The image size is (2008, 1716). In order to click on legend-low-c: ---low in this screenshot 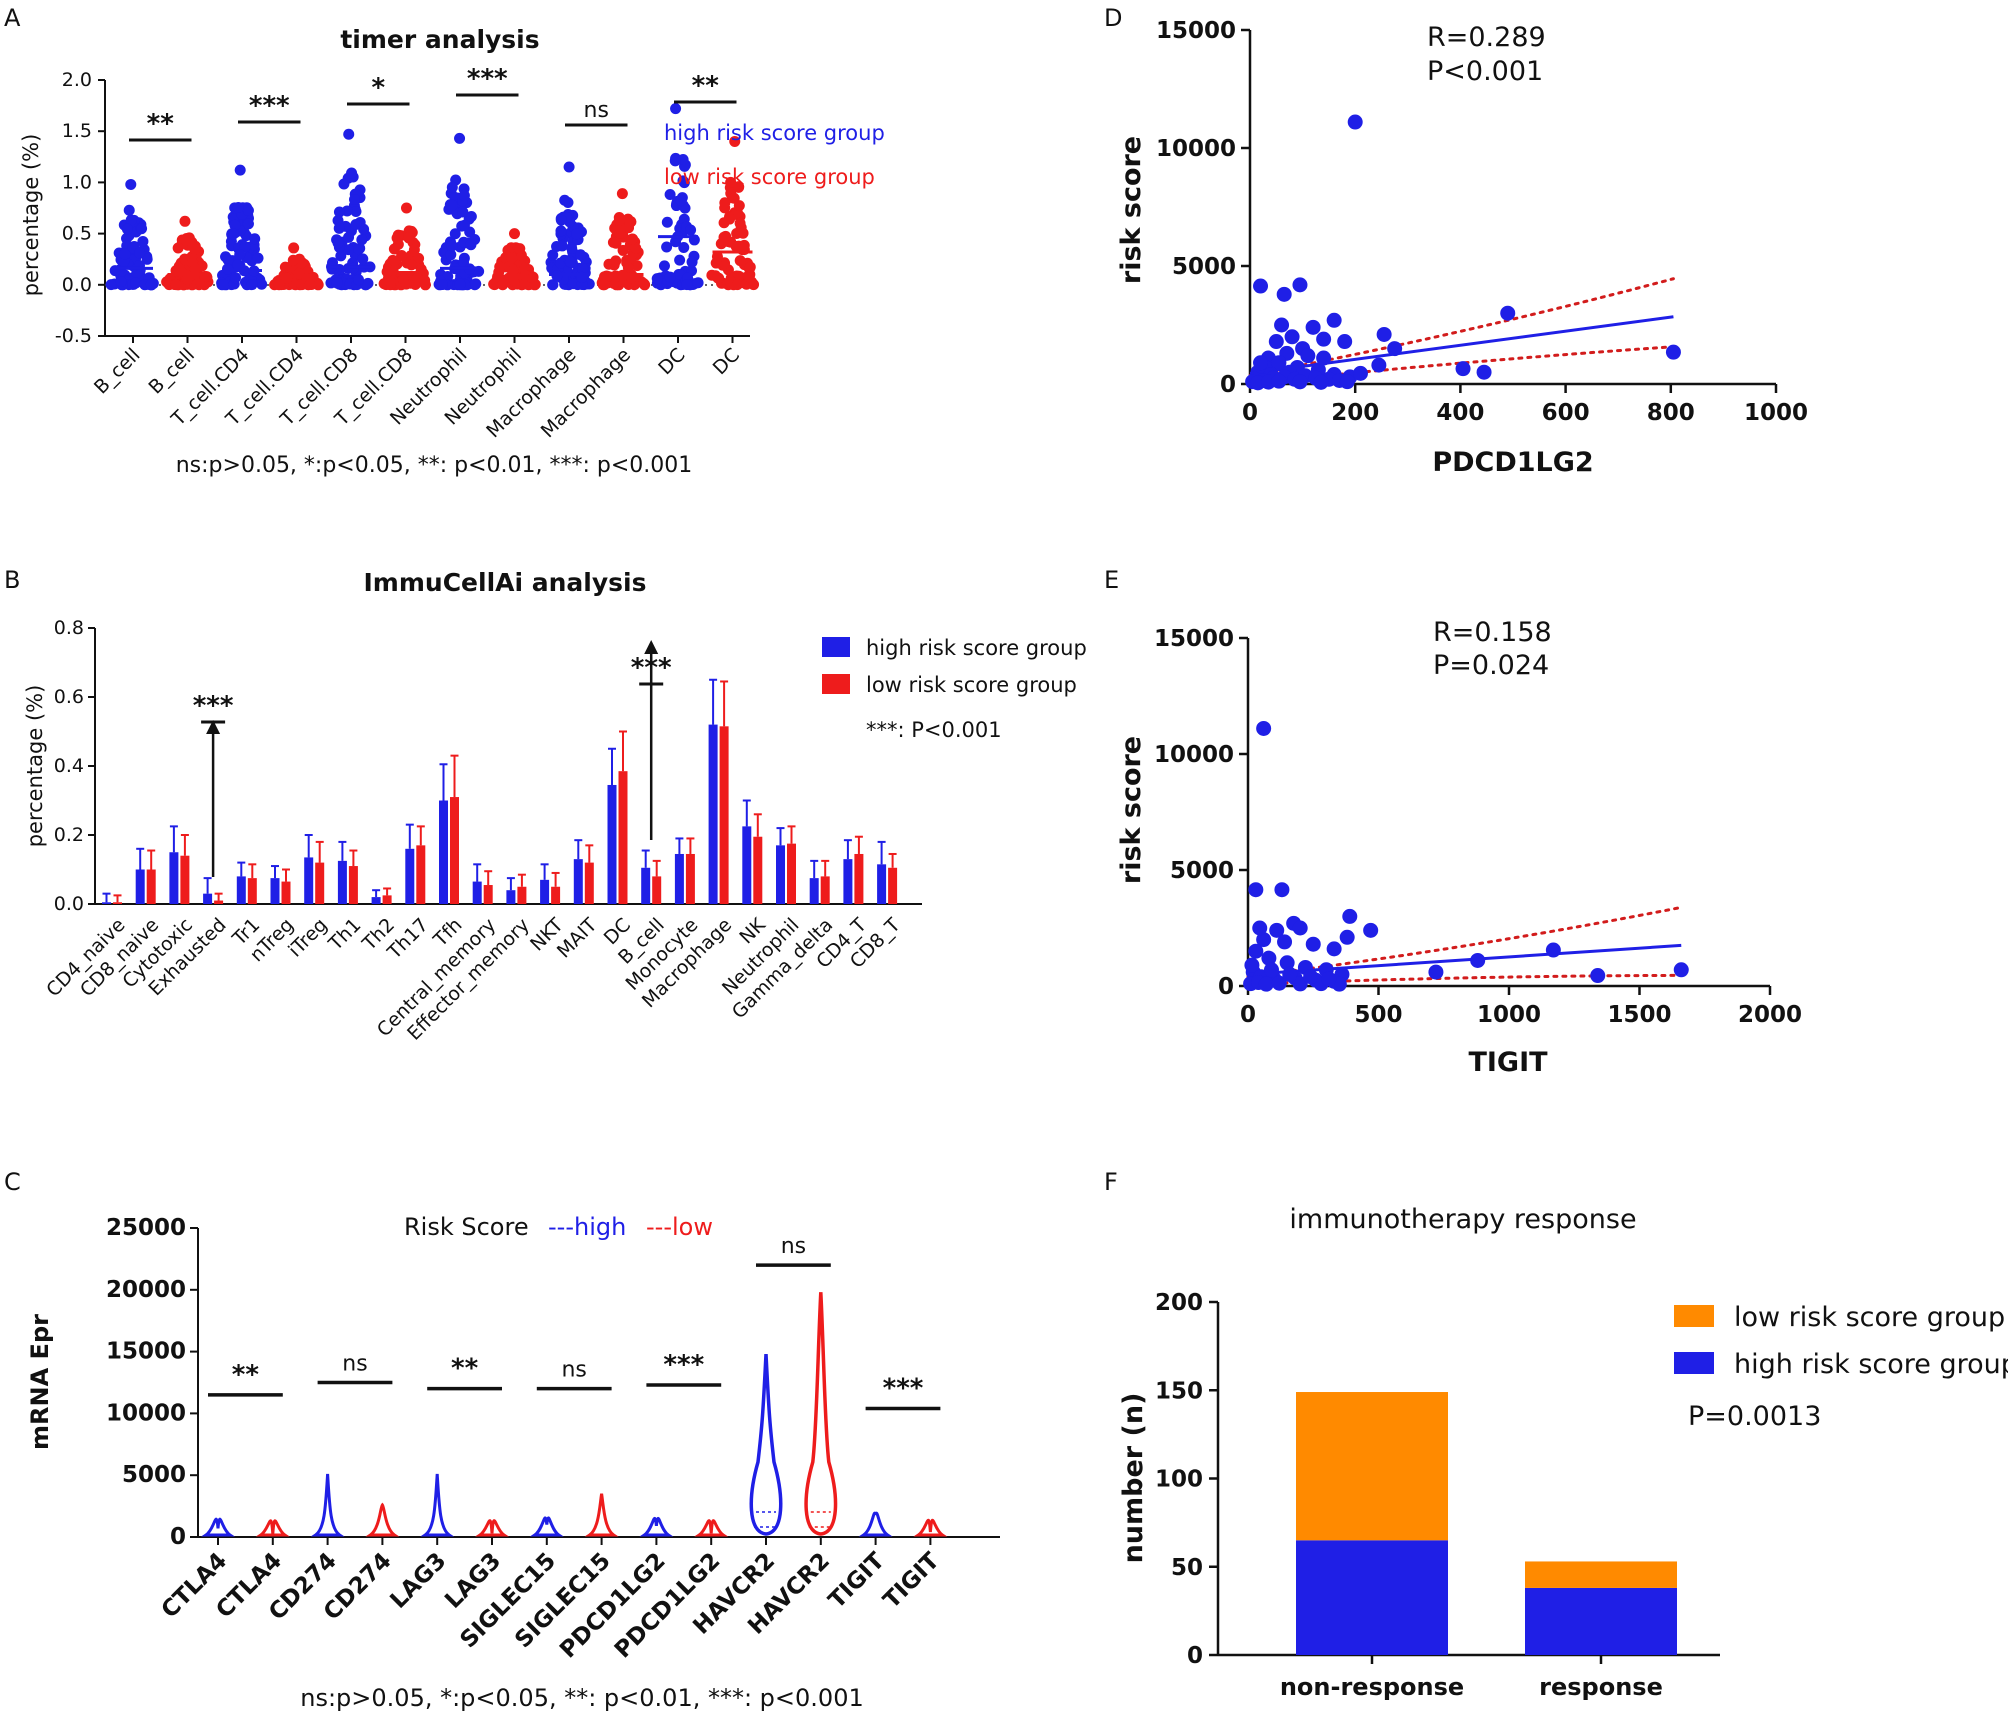, I will do `click(679, 1227)`.